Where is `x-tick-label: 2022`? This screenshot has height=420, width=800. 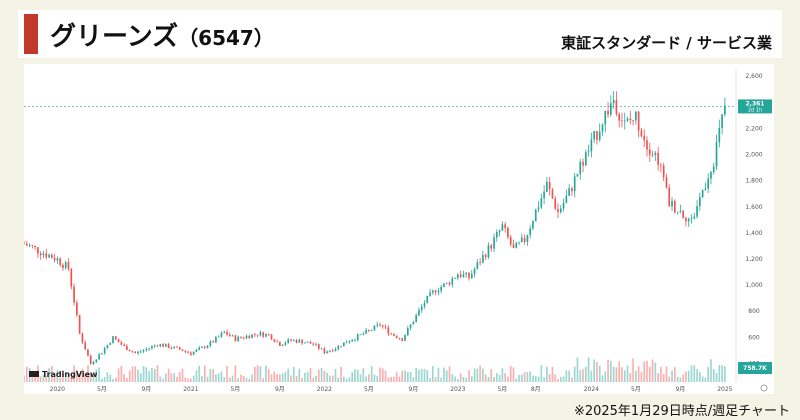
x-tick-label: 2022 is located at coordinates (324, 389).